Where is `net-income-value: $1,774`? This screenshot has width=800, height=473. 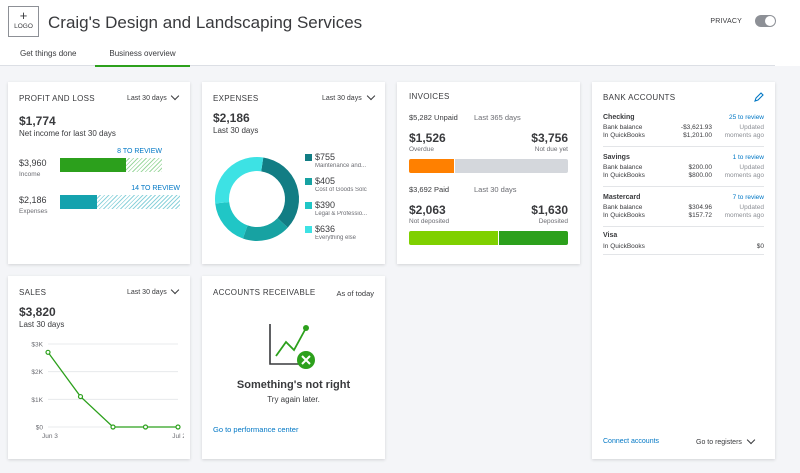 net-income-value: $1,774 is located at coordinates (37, 121).